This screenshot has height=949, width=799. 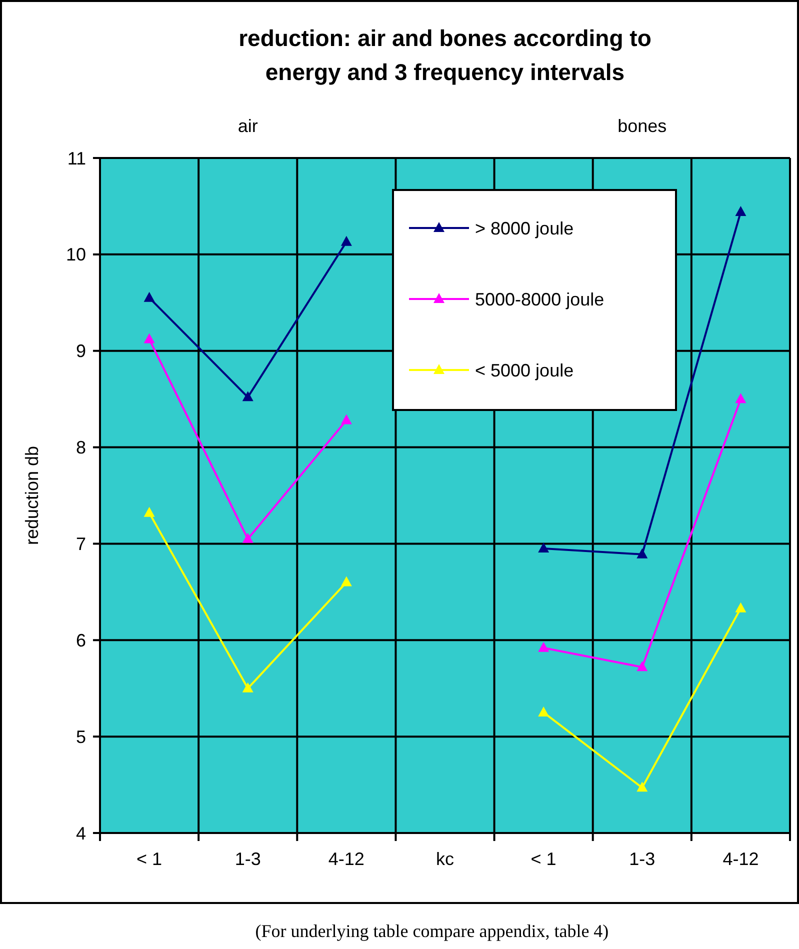 I want to click on x-tick-label: kc, so click(x=445, y=859).